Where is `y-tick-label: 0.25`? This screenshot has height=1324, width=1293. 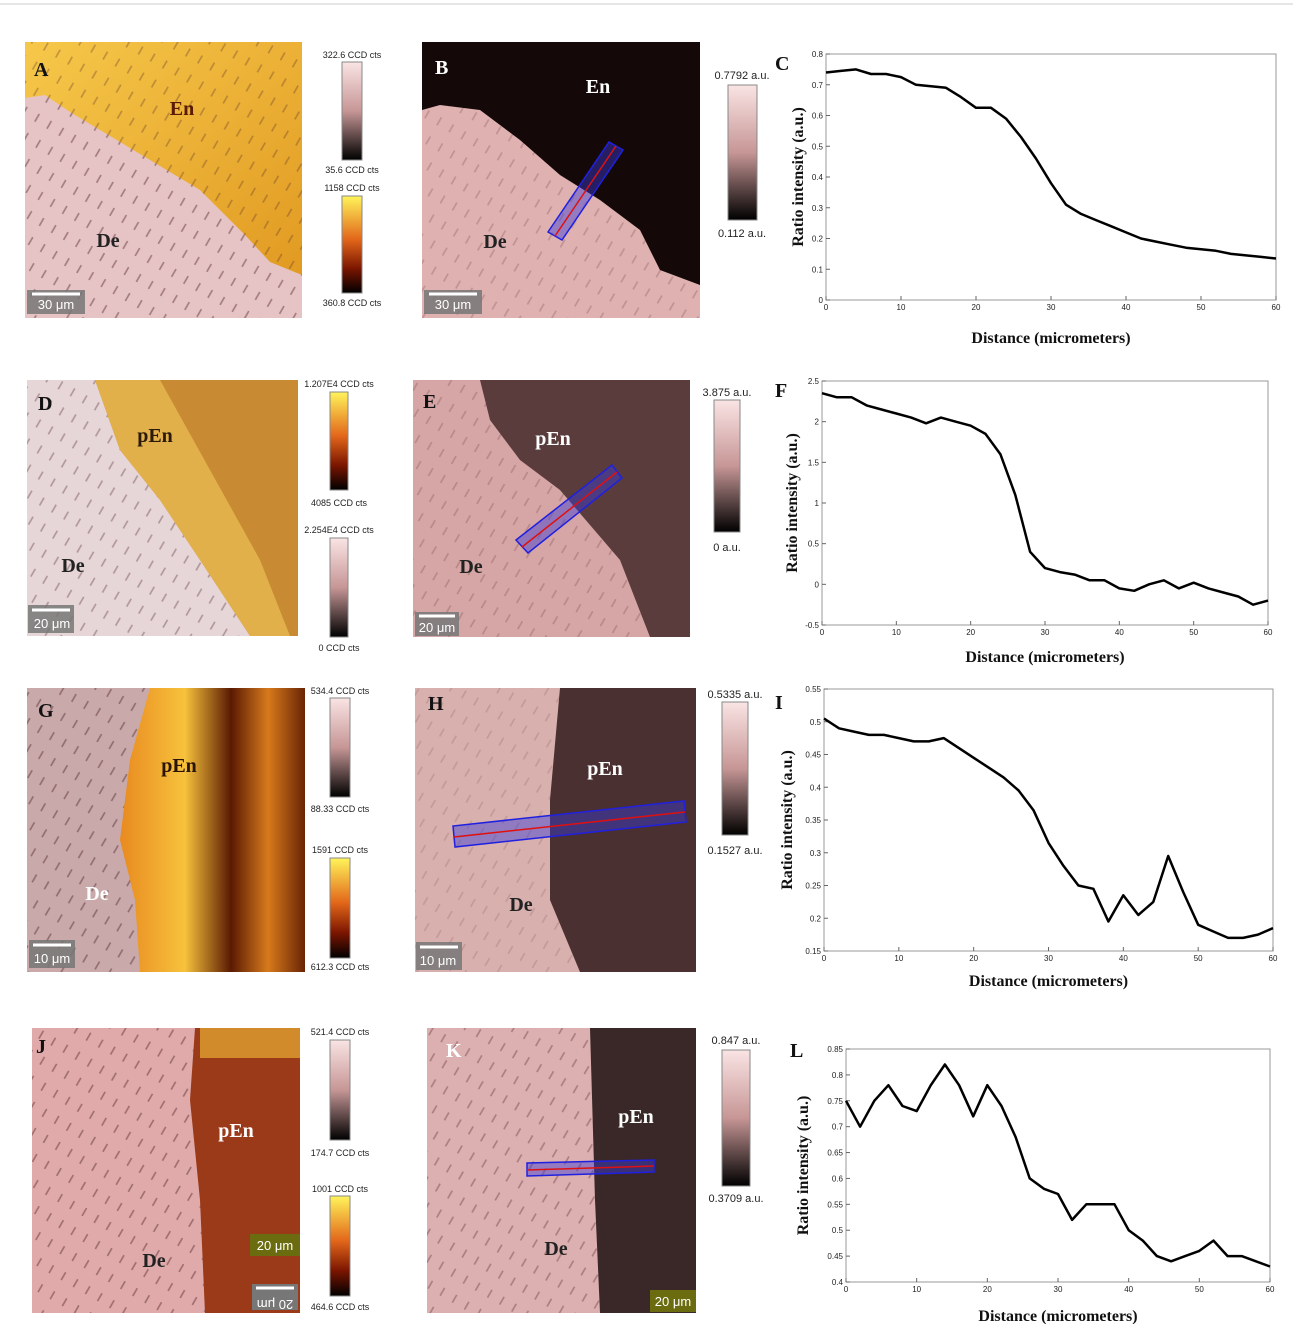
y-tick-label: 0.25 is located at coordinates (813, 886).